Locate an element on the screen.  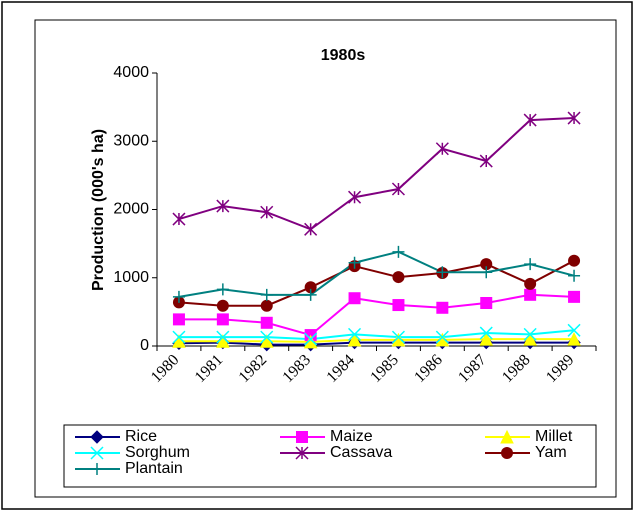
y-tick-label: 1000 is located at coordinates (131, 277).